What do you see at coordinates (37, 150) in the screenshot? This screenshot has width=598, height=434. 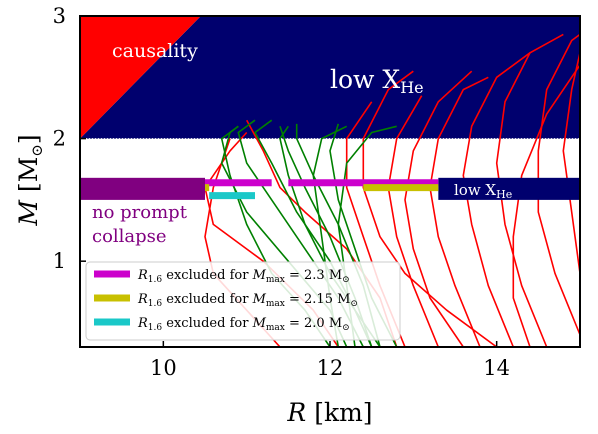 I see `y-axis-label-unit-sub: ⊙` at bounding box center [37, 150].